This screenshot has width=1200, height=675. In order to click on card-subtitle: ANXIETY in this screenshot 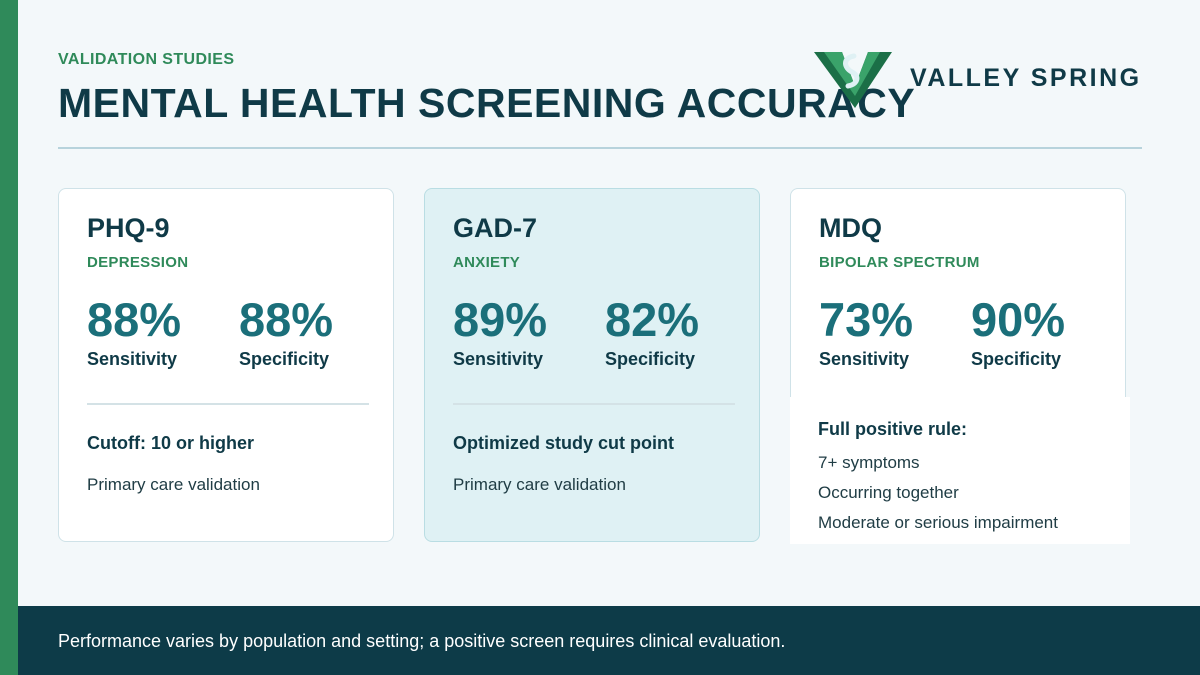, I will do `click(487, 262)`.